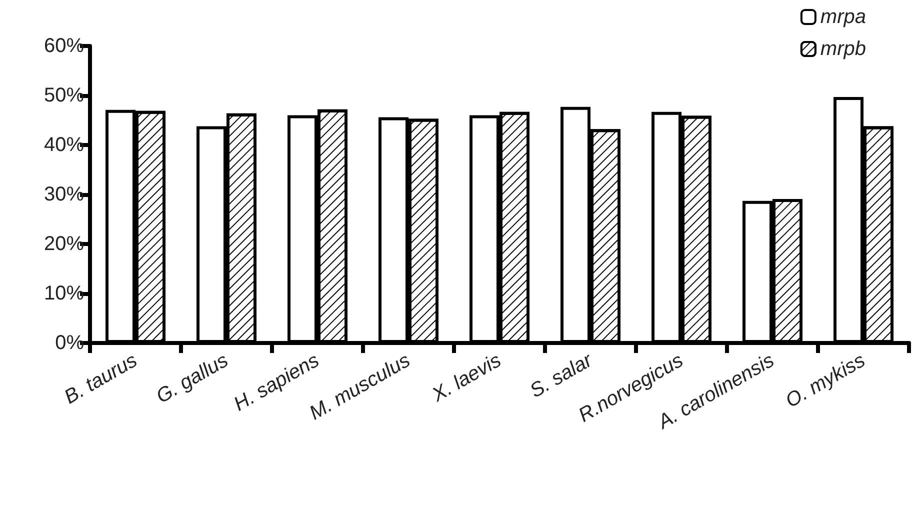 The height and width of the screenshot is (515, 921). What do you see at coordinates (64, 145) in the screenshot?
I see `y-tick-label: 40%` at bounding box center [64, 145].